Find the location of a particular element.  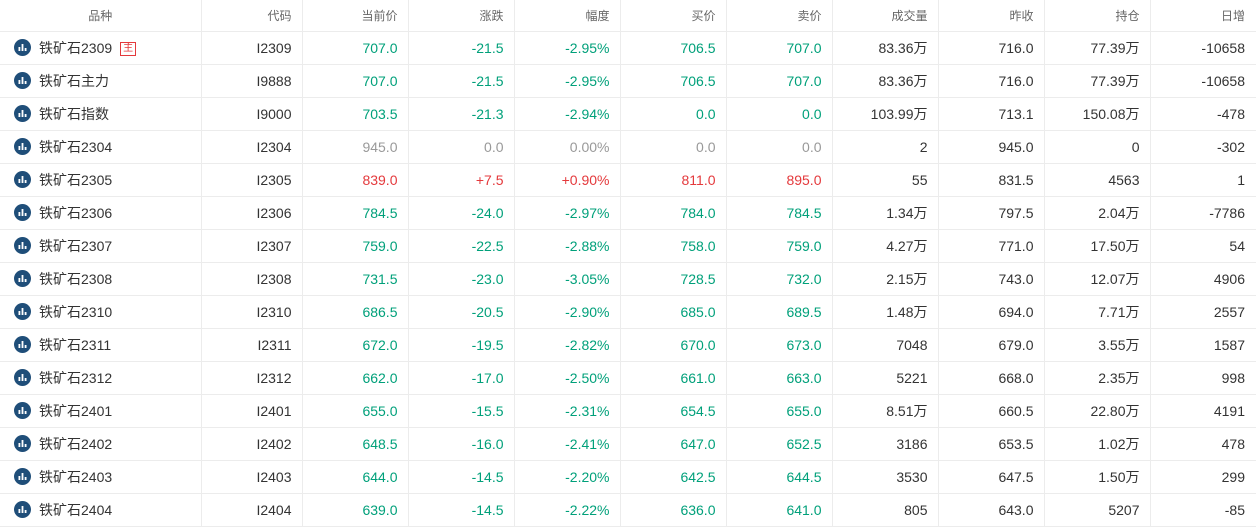

header-code: 代码 is located at coordinates (252, 16).